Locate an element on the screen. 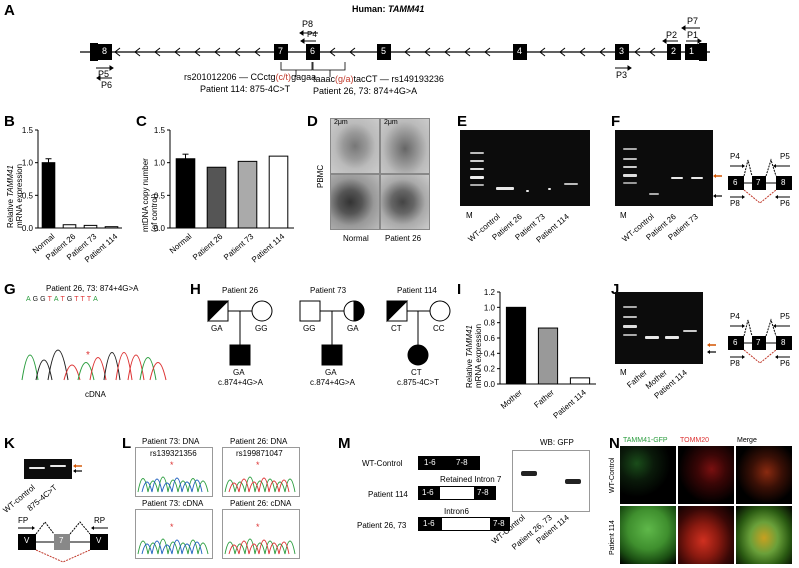 This screenshot has width=799, height=568. ped-f3-father: CT is located at coordinates (396, 328).